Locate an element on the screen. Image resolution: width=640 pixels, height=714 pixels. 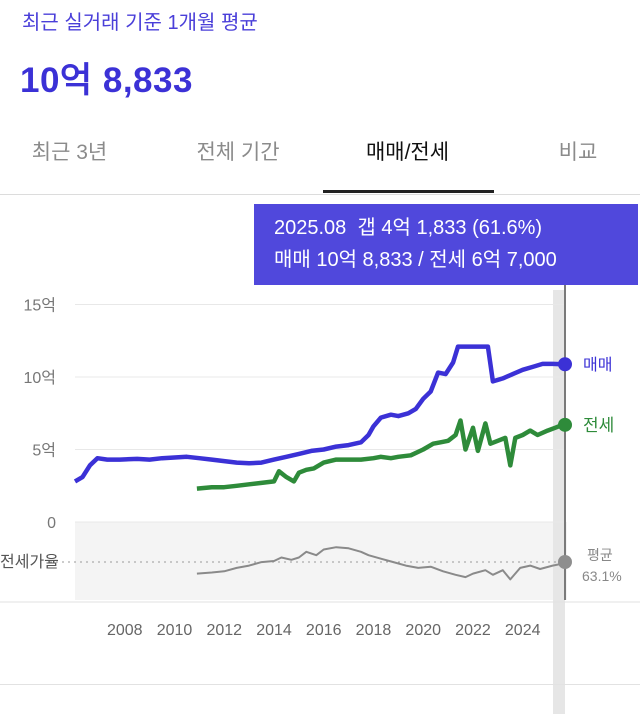
bottom-divider is located at coordinates (320, 684).